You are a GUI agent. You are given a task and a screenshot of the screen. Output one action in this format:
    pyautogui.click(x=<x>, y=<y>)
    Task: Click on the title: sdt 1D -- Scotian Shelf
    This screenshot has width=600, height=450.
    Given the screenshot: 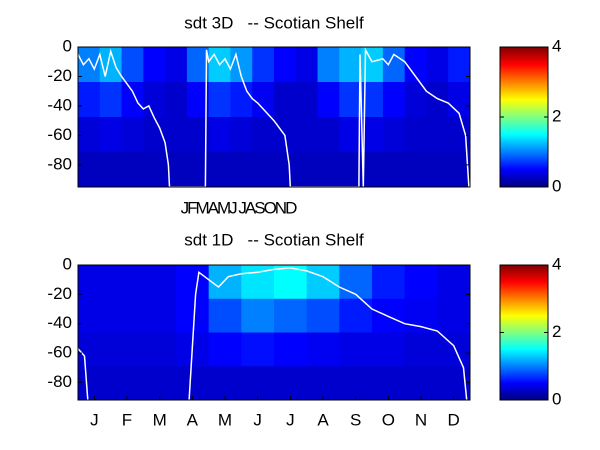 What is the action you would take?
    pyautogui.click(x=274, y=239)
    